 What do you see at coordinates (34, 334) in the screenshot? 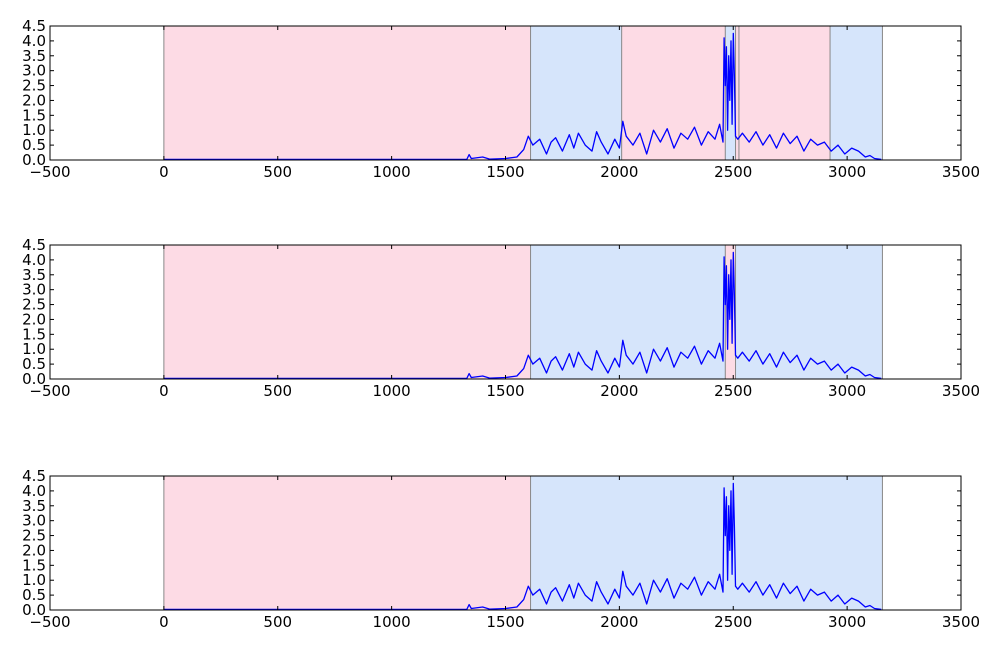
I see `subplot-2-y-tick-label: 1.5` at bounding box center [34, 334].